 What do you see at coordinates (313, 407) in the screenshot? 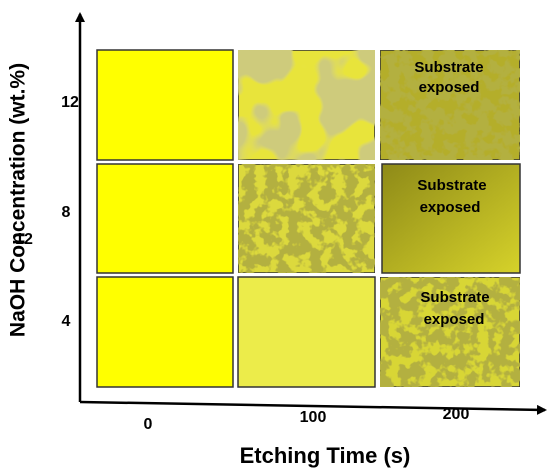
I see `x-axis` at bounding box center [313, 407].